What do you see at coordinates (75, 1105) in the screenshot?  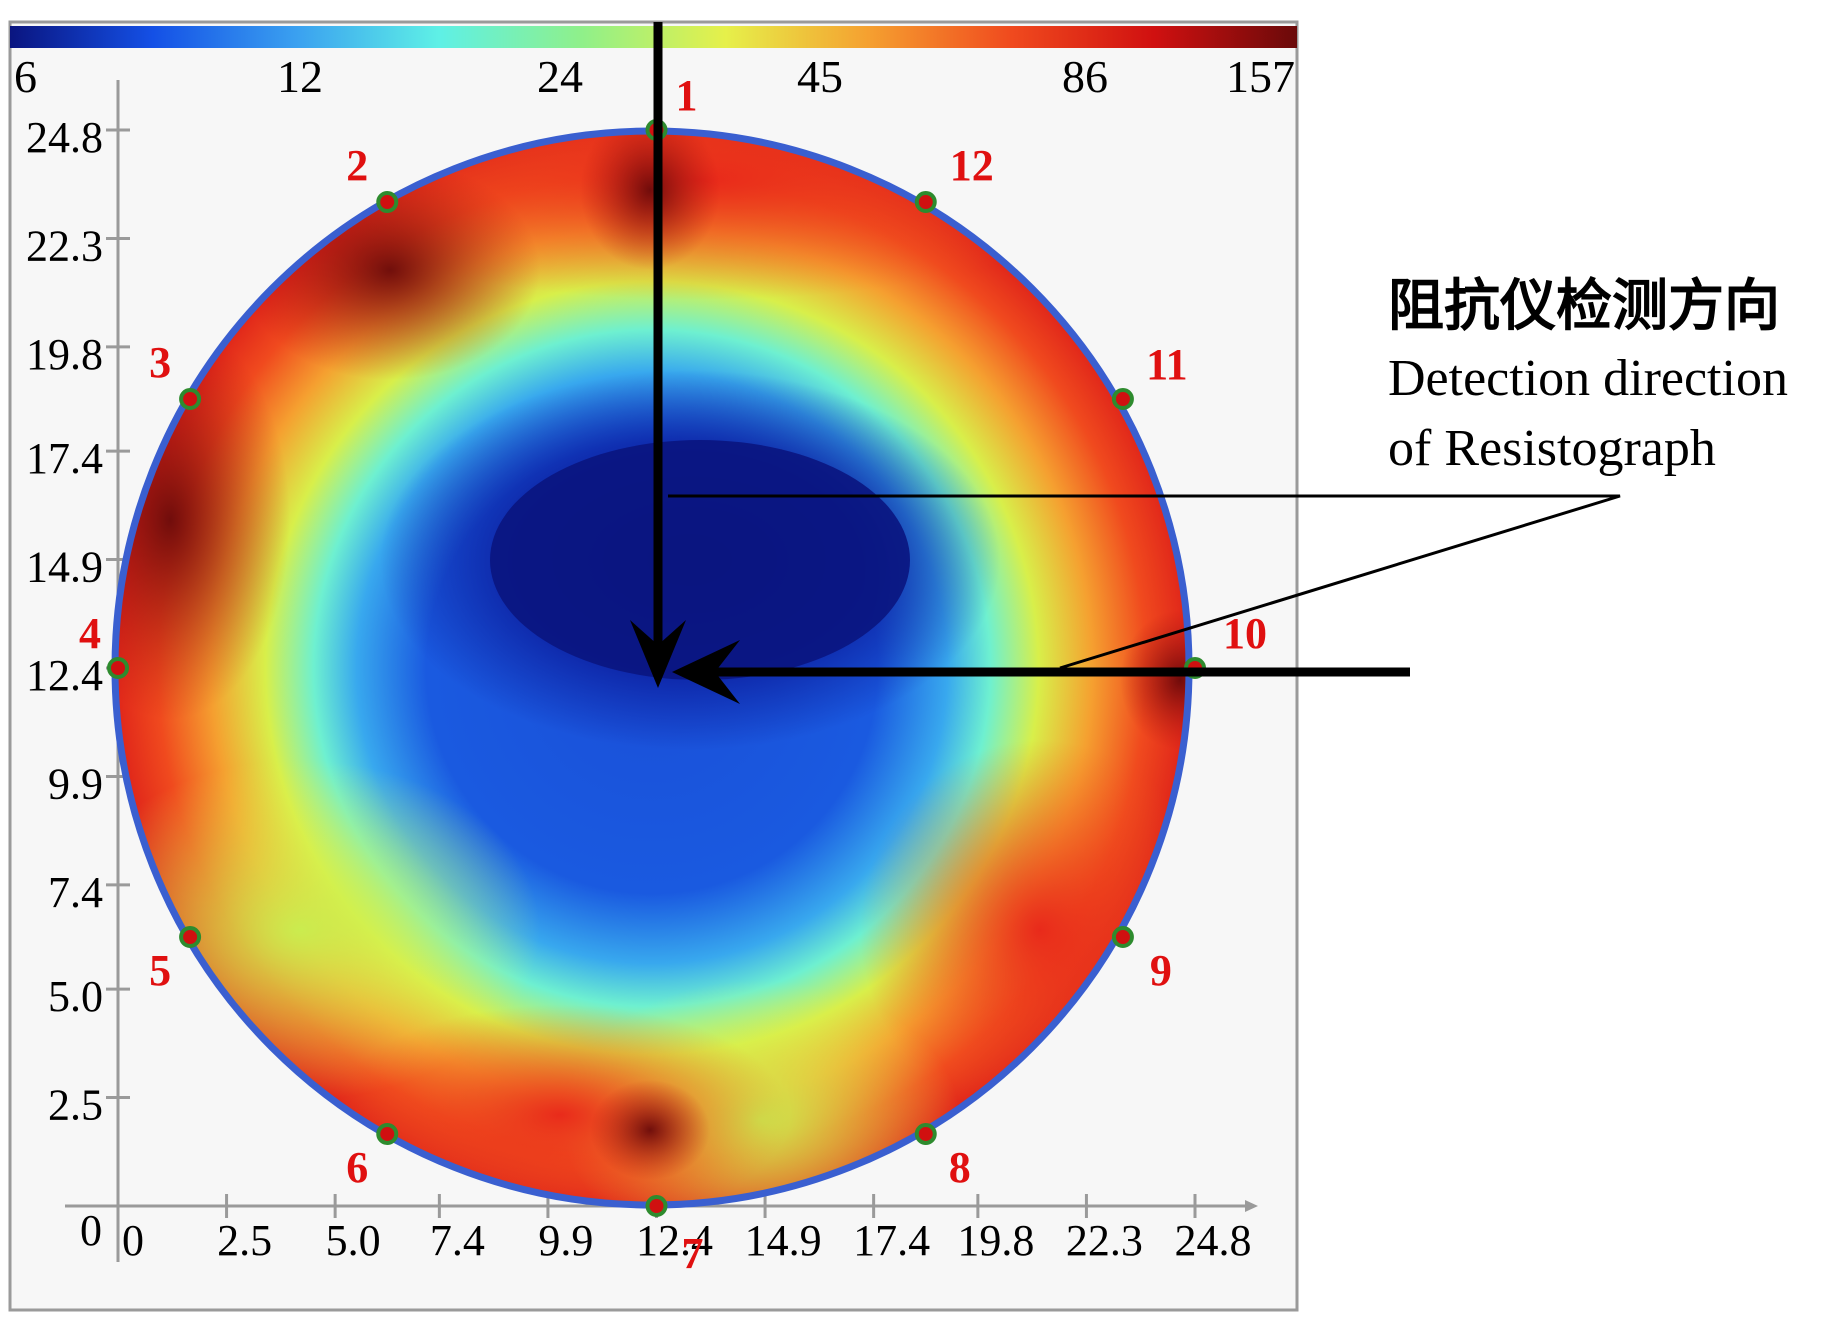 I see `y-tick-label: 2.5` at bounding box center [75, 1105].